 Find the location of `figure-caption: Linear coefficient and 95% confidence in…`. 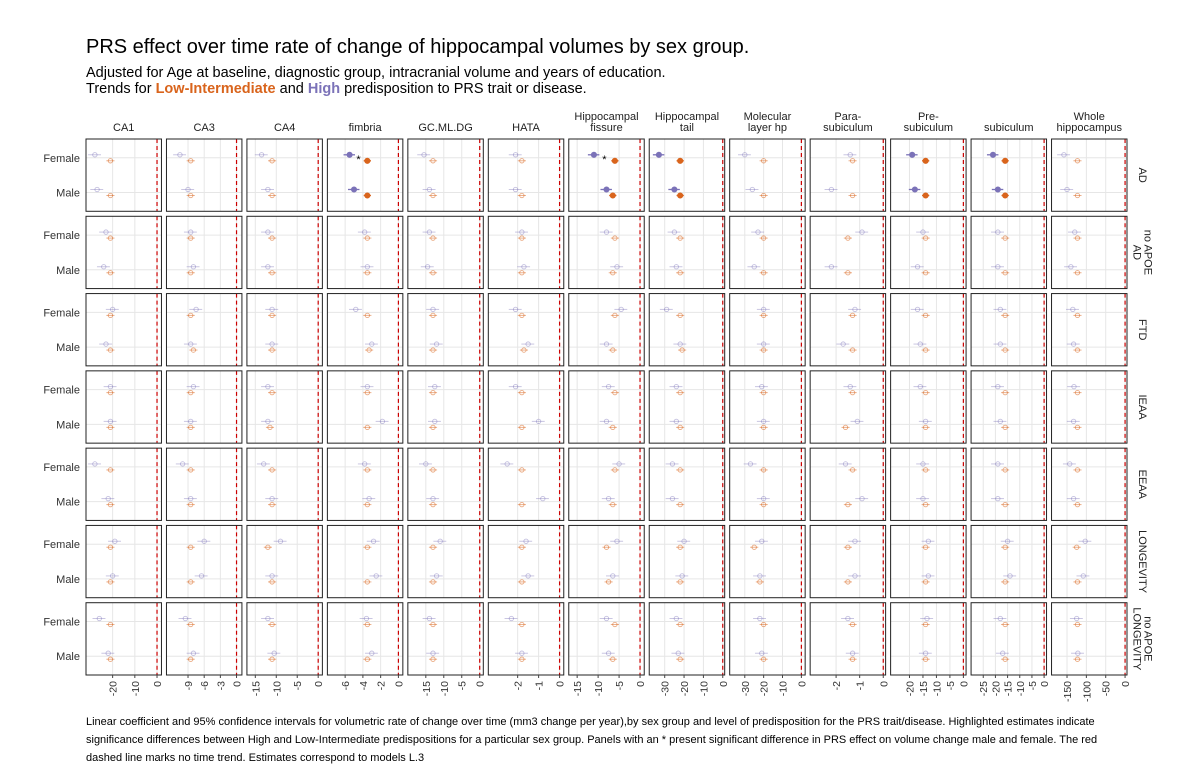

figure-caption: Linear coefficient and 95% confidence in… is located at coordinates (592, 740).